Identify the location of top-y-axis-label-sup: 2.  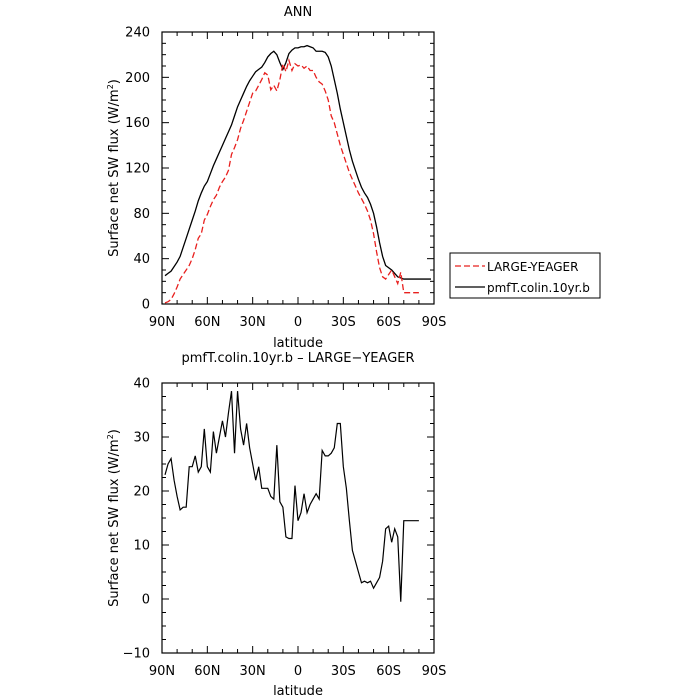
(110, 86).